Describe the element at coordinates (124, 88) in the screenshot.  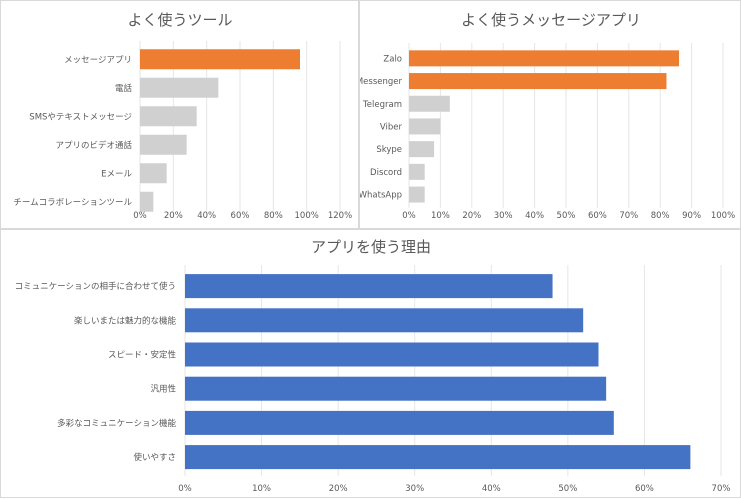
I see `chart-tools-category-label: 電話` at that location.